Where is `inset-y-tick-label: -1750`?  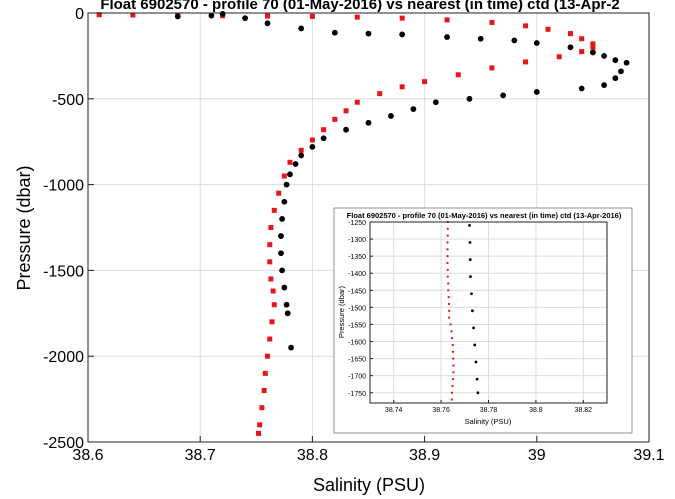
inset-y-tick-label: -1750 is located at coordinates (357, 394).